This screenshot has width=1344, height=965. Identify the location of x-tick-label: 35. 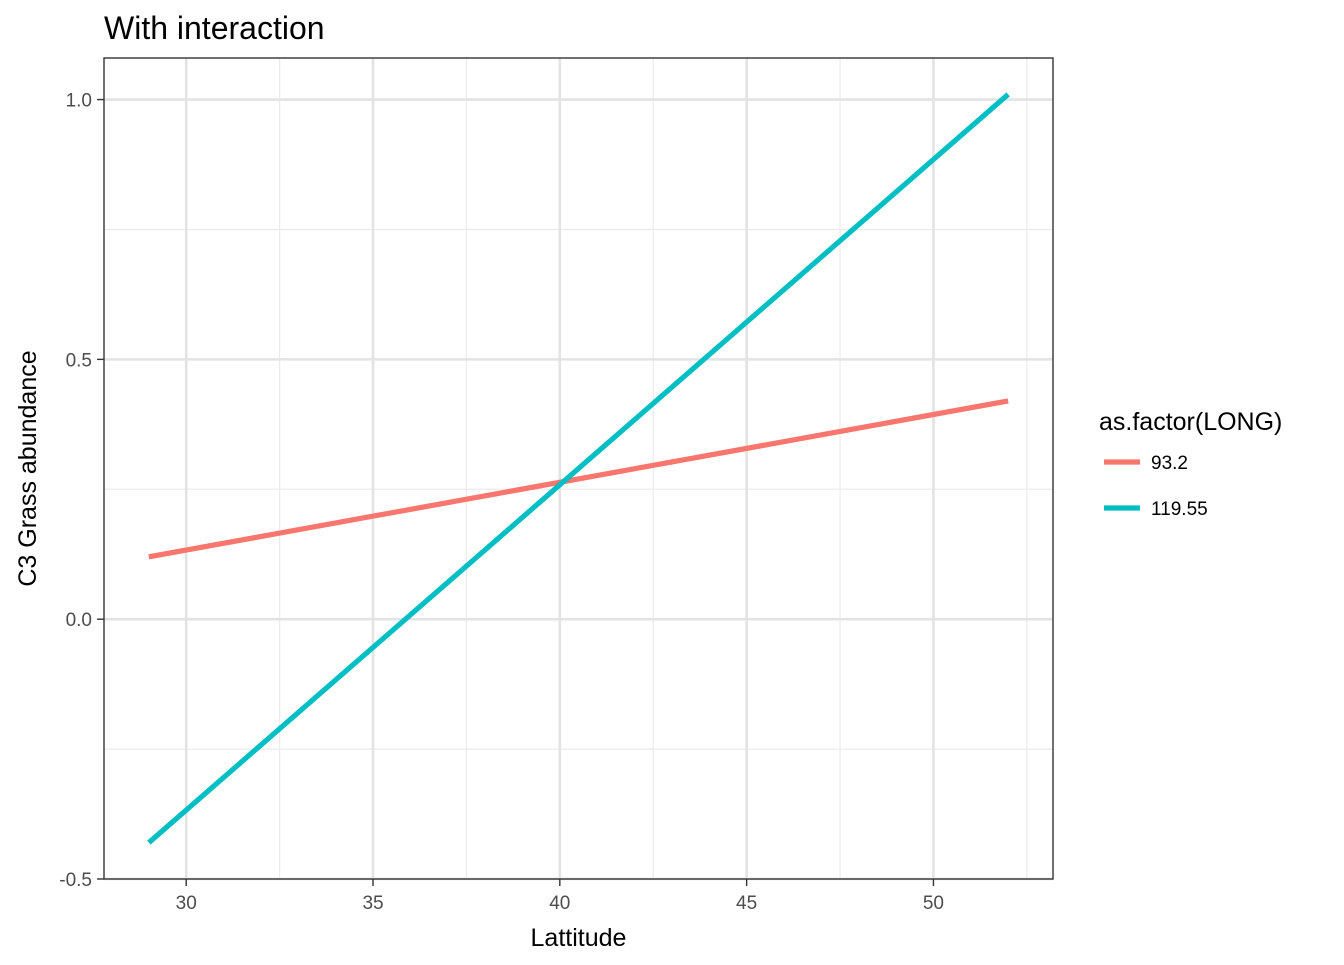
(372, 903).